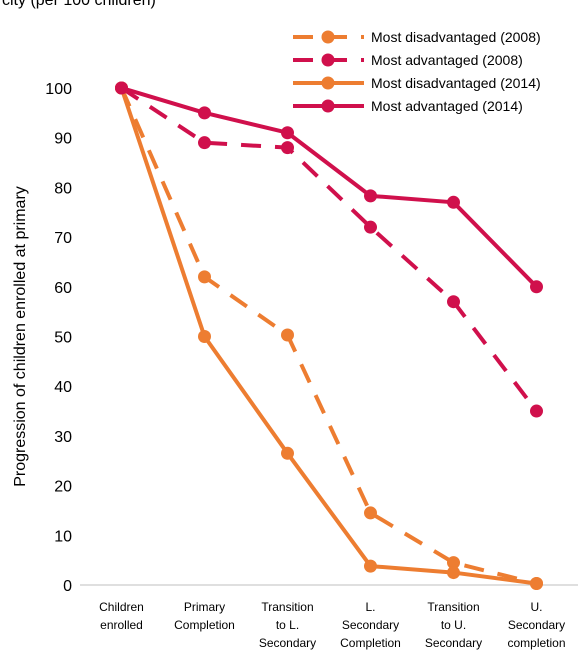 This screenshot has height=655, width=584. I want to click on y-tick-label: 60, so click(63, 288).